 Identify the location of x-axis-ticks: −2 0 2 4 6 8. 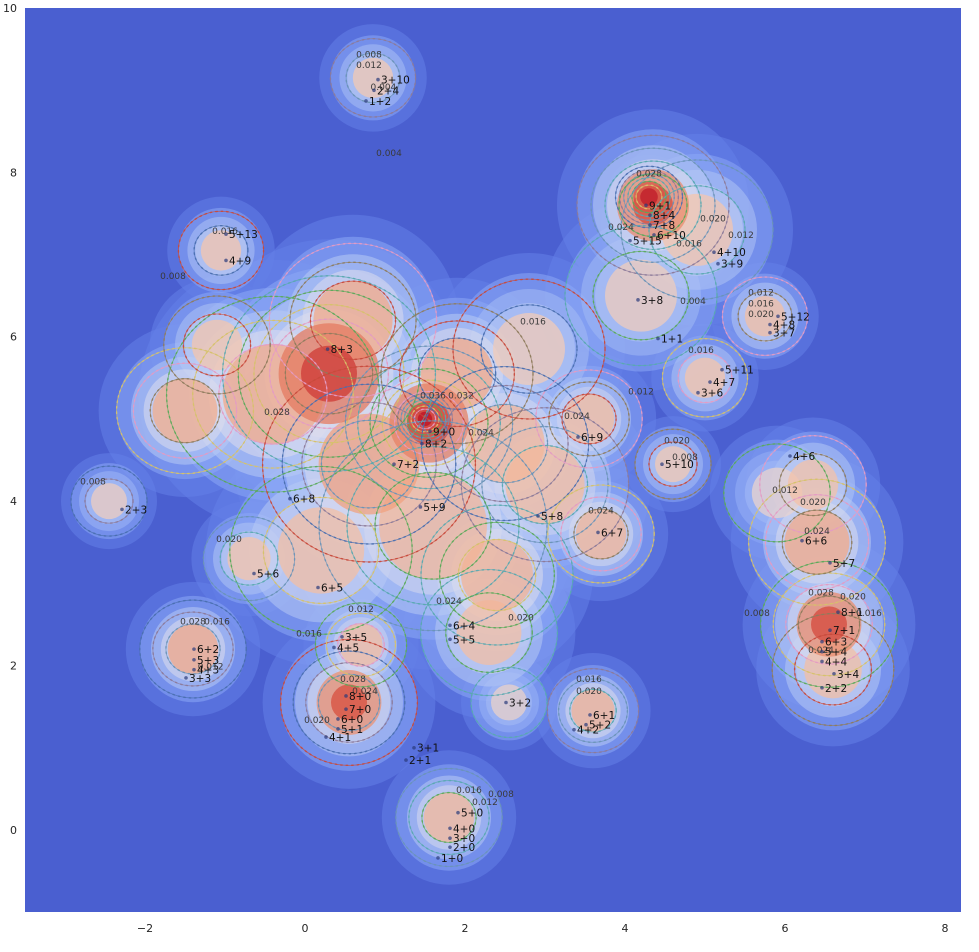
(543, 928).